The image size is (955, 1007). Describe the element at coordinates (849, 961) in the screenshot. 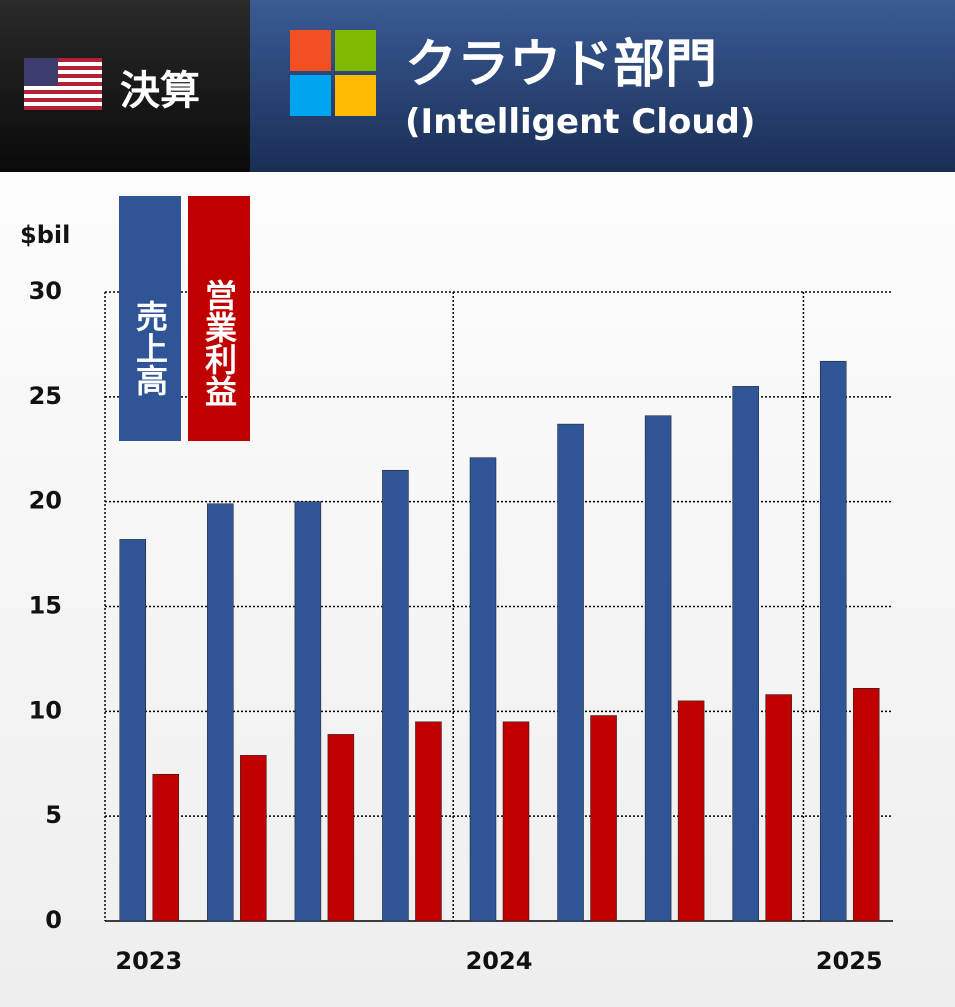

I see `x-tick-label: 2025` at that location.